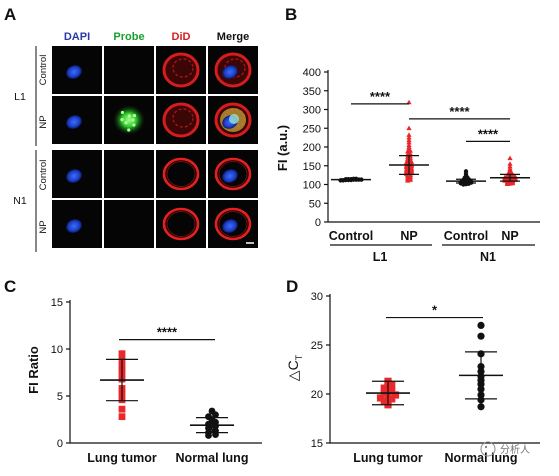  I want to click on panel-letter-d: D, so click(292, 286).